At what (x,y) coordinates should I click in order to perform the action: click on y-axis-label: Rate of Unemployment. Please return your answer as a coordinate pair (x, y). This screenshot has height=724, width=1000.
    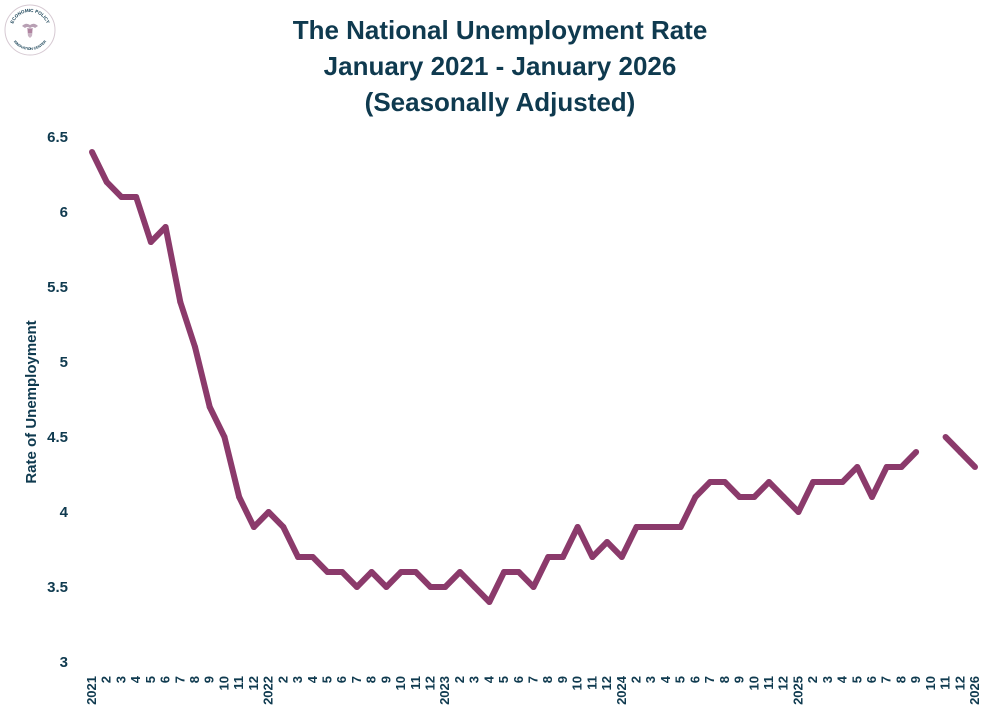
    Looking at the image, I should click on (31, 401).